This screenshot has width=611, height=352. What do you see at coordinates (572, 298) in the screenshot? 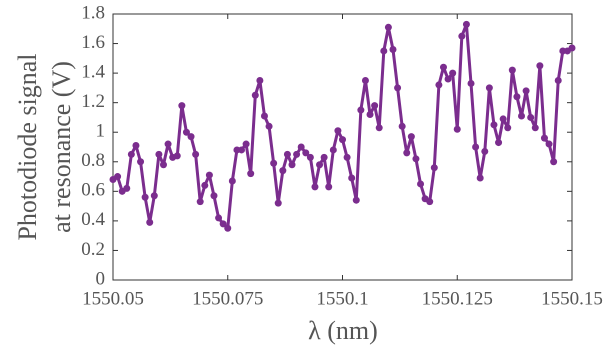
I see `x-tick-label: 1550.15` at bounding box center [572, 298].